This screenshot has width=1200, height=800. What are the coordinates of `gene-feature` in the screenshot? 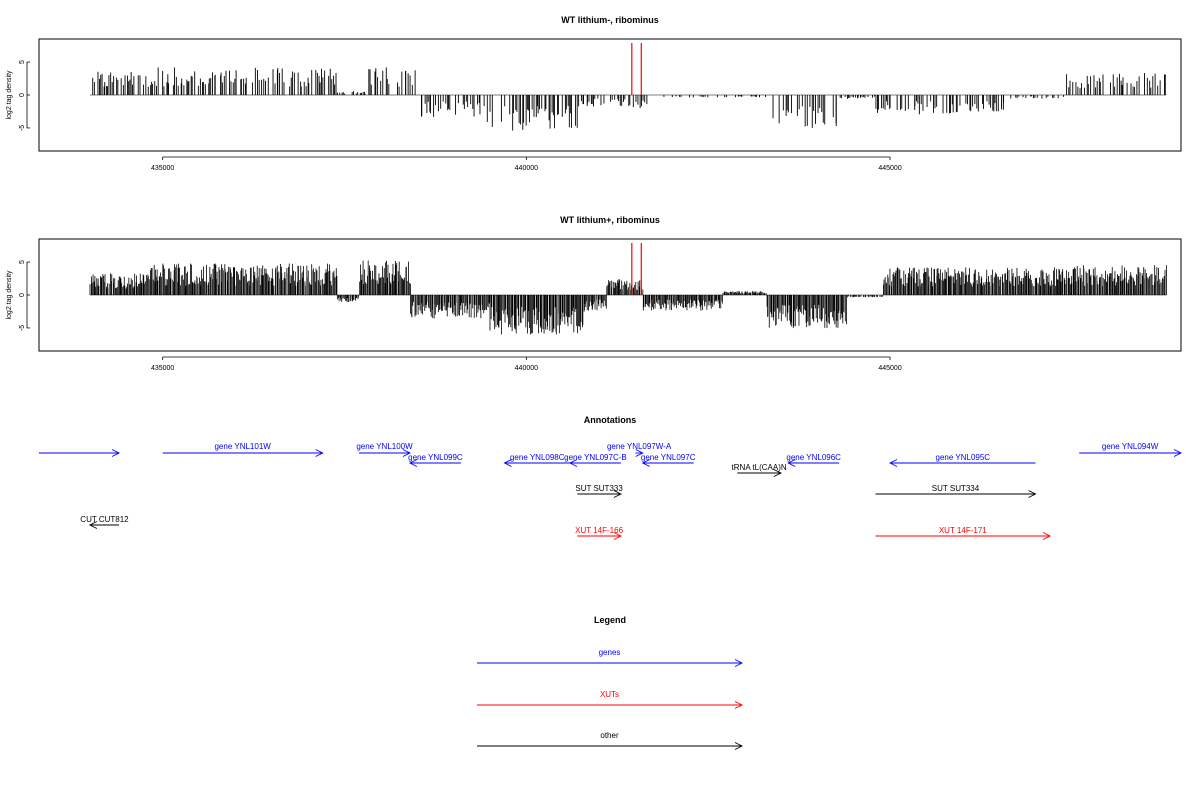 It's located at (80, 453).